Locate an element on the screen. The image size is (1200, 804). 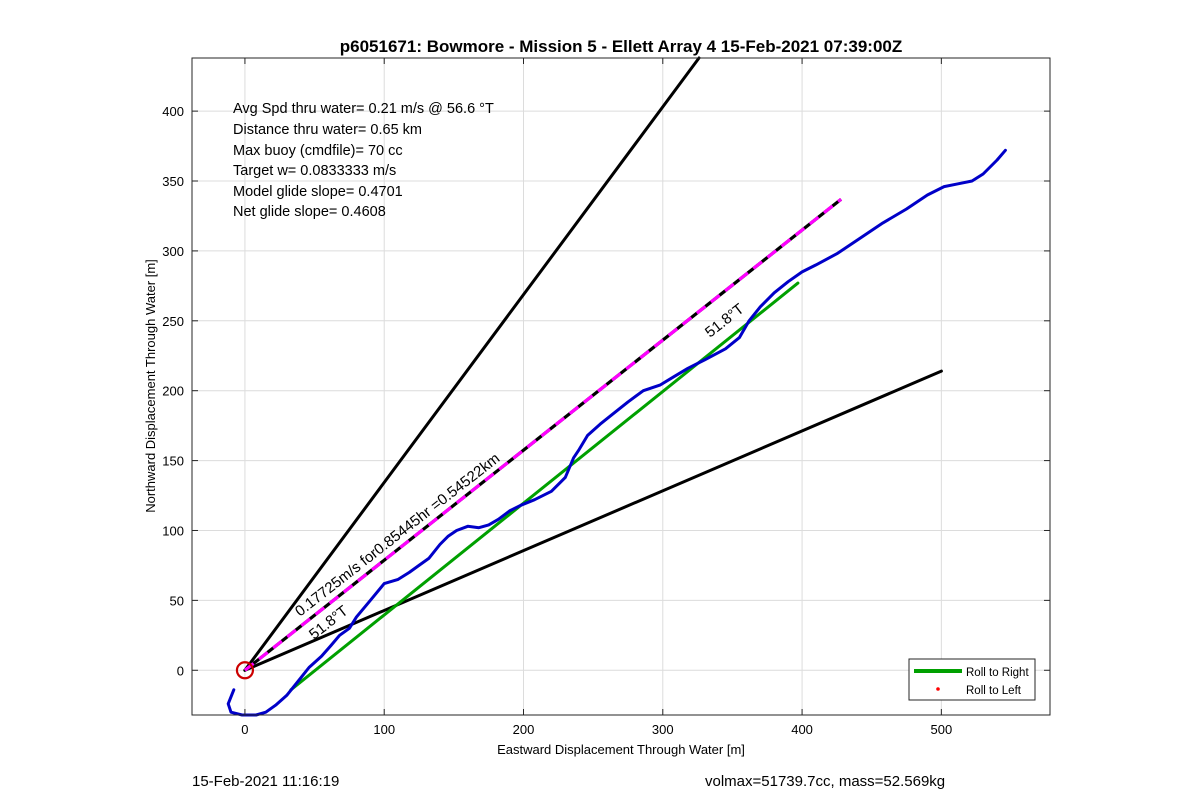
legend-swatch-roll-left is located at coordinates (938, 689).